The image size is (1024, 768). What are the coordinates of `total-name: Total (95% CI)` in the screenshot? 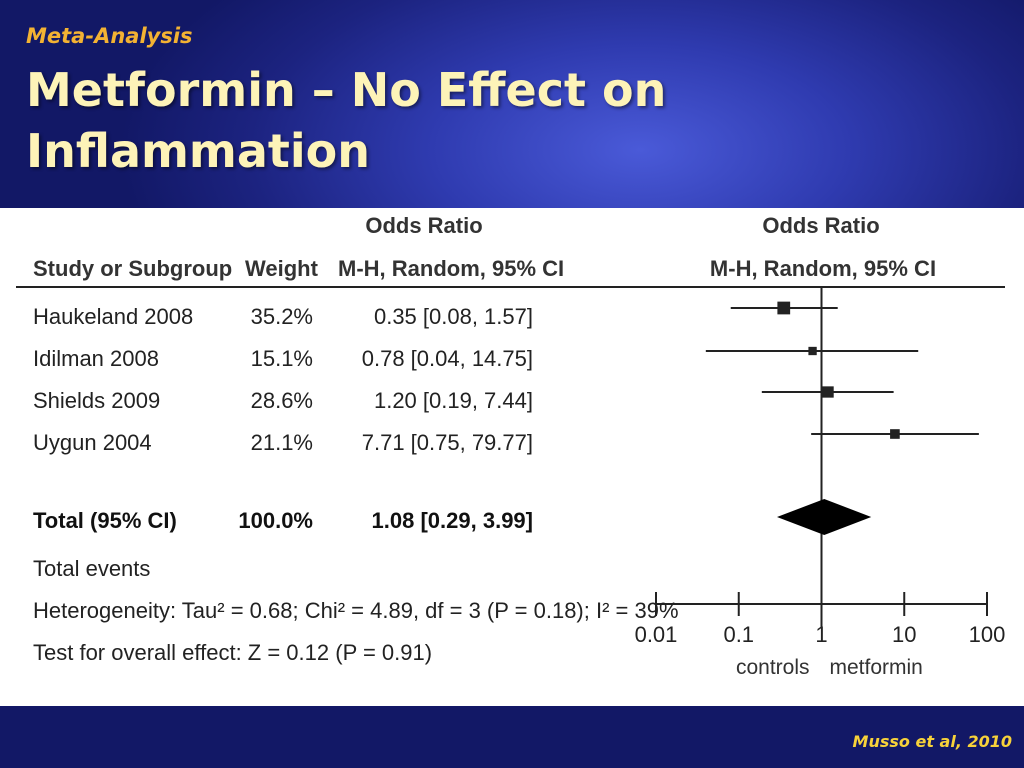 It's located at (105, 520).